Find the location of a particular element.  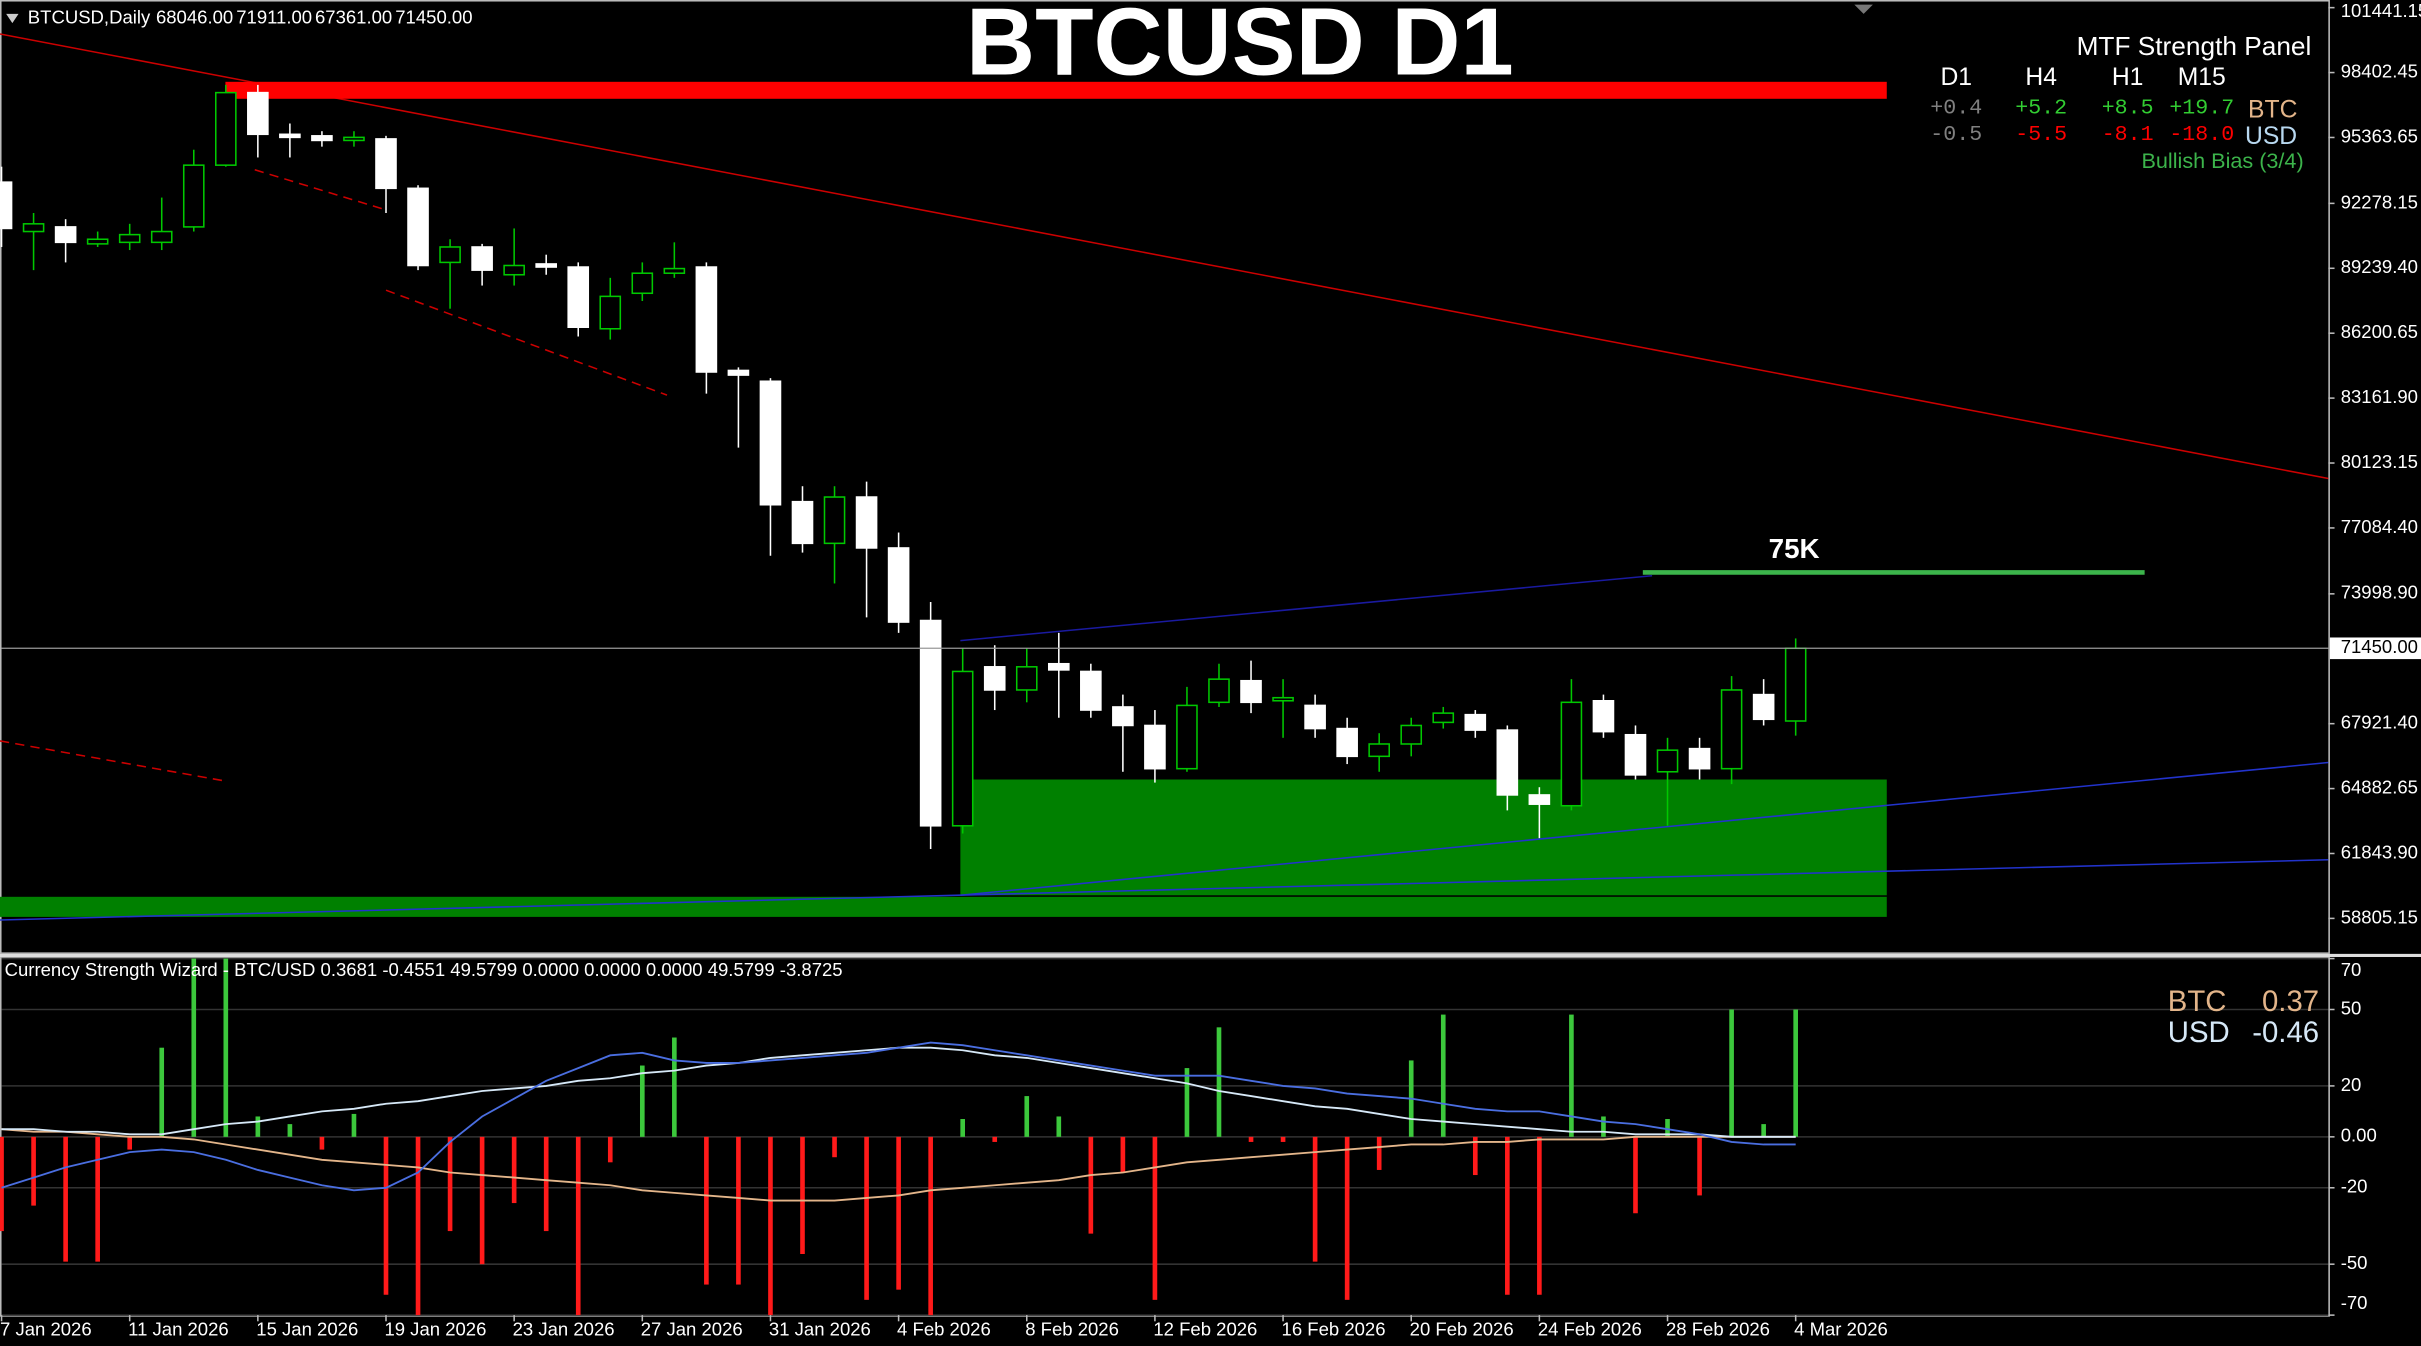

legend-name: BTC is located at coordinates (2197, 1001).